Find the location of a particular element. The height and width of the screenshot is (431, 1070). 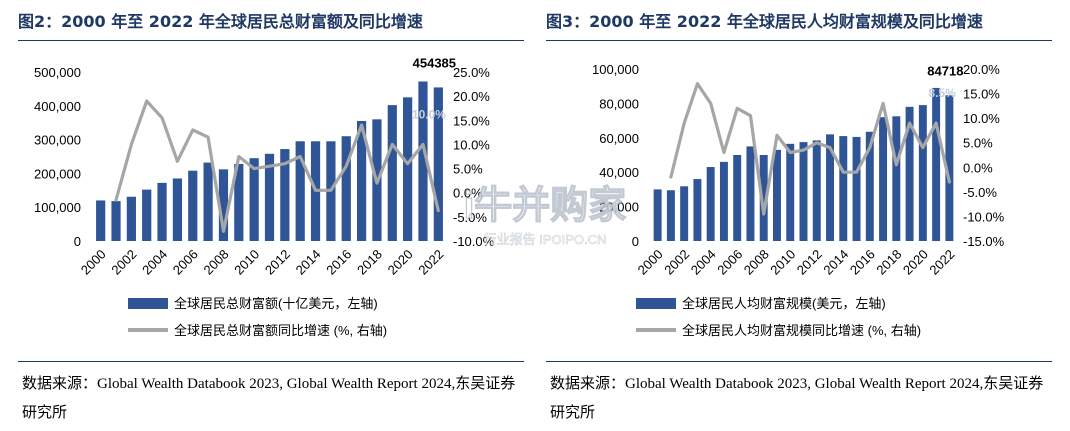

left-axis-tick: 300,000 is located at coordinates (57, 140).